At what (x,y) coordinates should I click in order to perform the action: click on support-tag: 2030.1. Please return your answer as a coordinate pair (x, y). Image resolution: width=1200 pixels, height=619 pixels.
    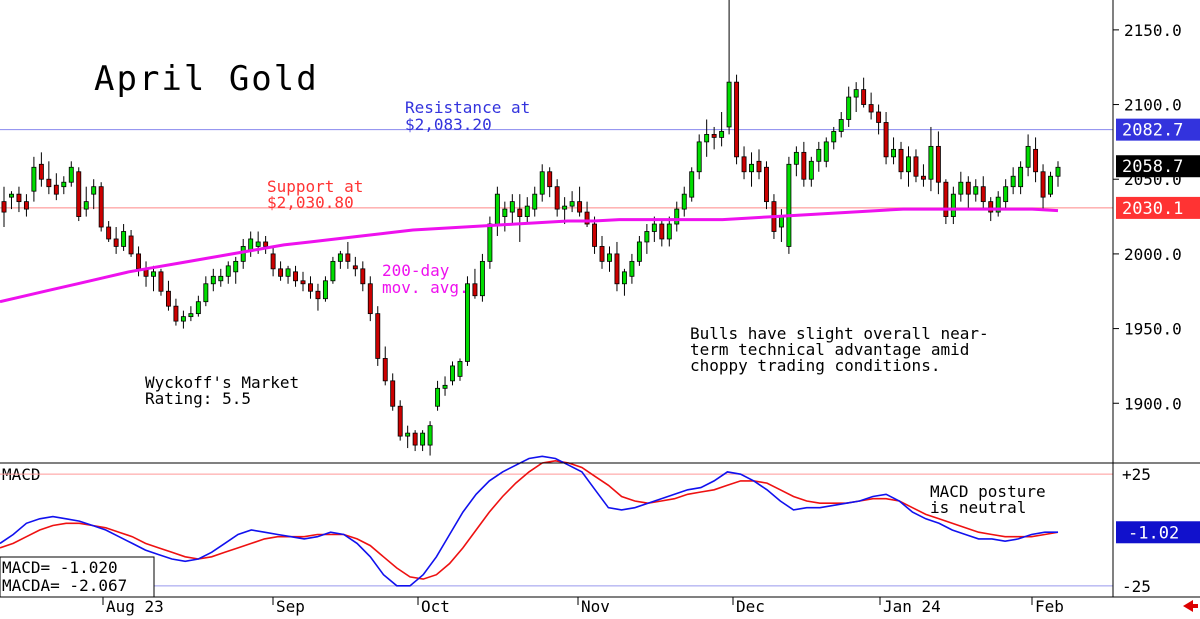
    Looking at the image, I should click on (1152, 209).